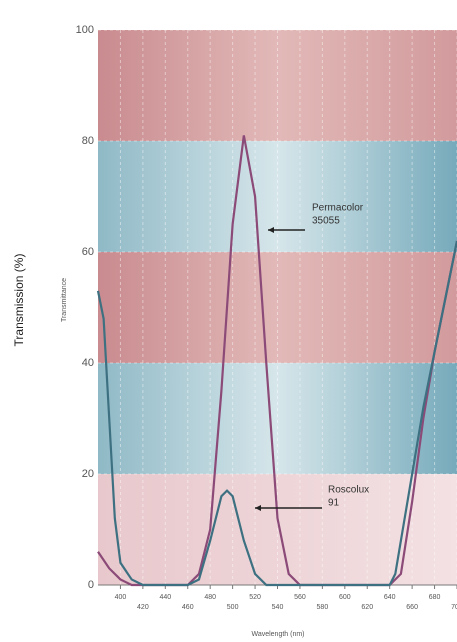  I want to click on x-tick-label: 440, so click(165, 597).